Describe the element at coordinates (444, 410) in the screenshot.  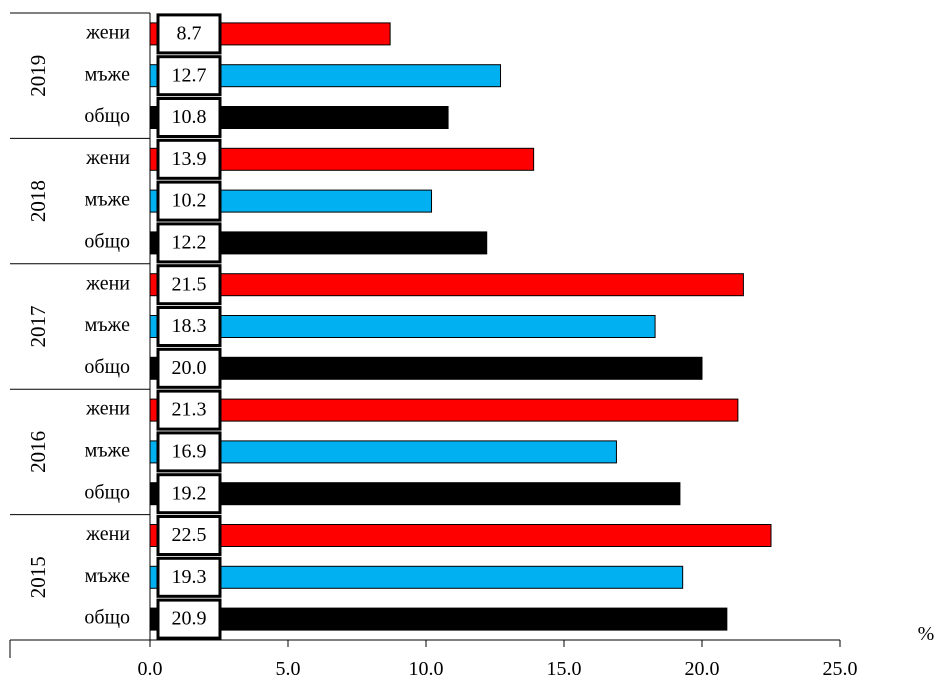
I see `bar-2016-жени` at that location.